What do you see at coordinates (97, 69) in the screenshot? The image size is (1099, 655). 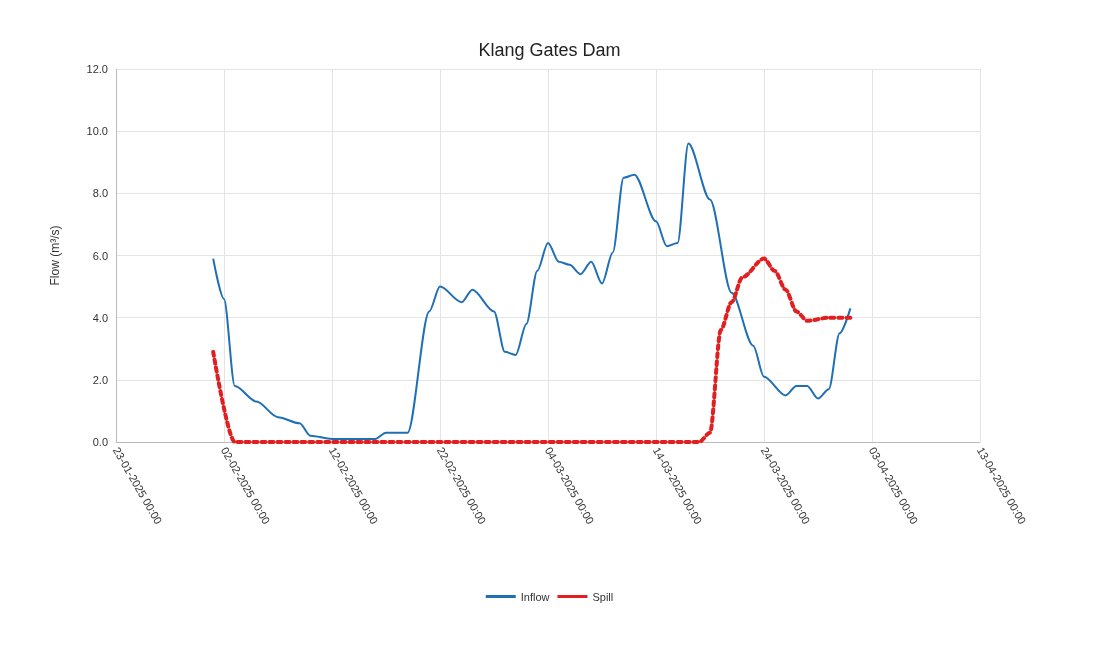 I see `y-tick-label: 12.0` at bounding box center [97, 69].